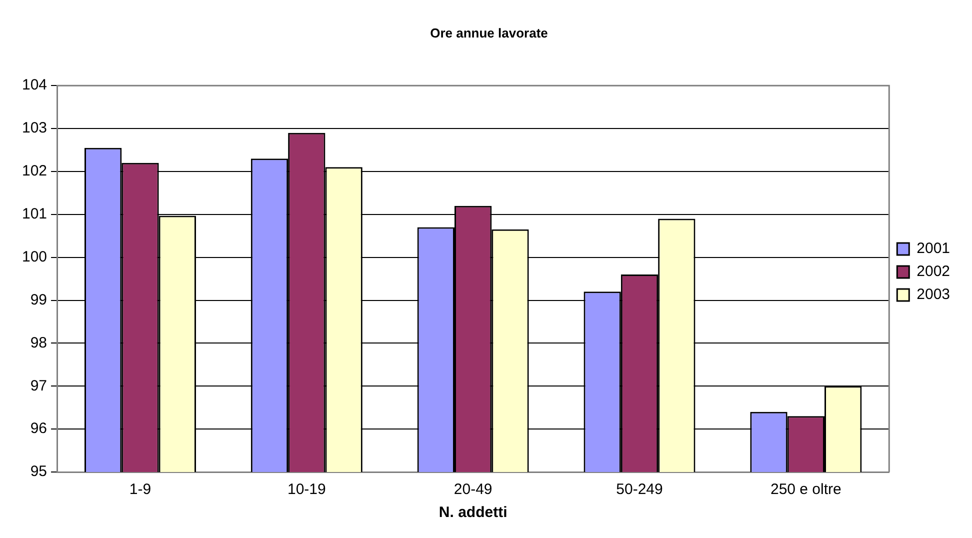  Describe the element at coordinates (473, 489) in the screenshot. I see `x-tick-label: 20-49` at that location.